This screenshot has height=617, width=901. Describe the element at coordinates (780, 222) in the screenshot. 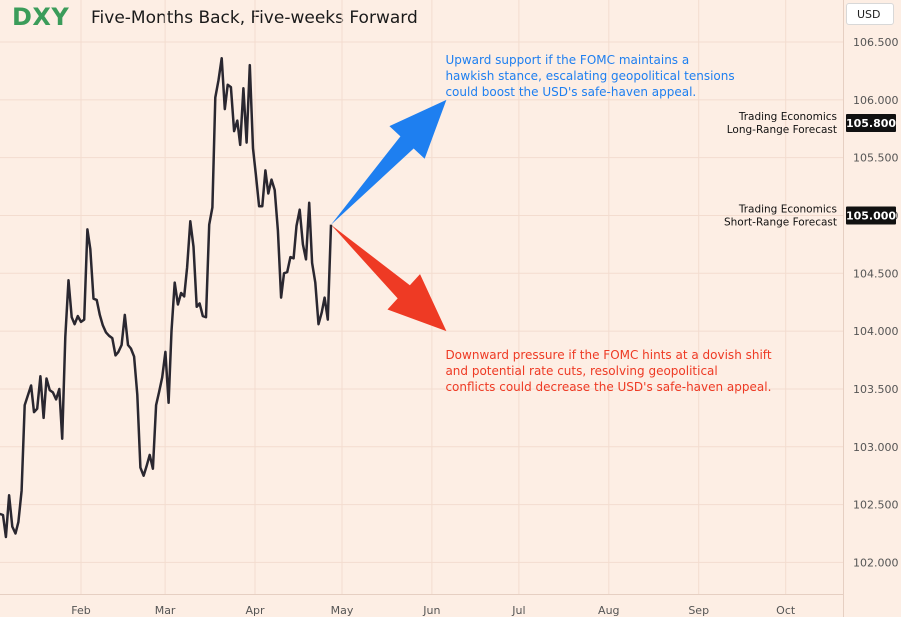

I see `forecast-label-line2: Short-Range Forecast` at that location.